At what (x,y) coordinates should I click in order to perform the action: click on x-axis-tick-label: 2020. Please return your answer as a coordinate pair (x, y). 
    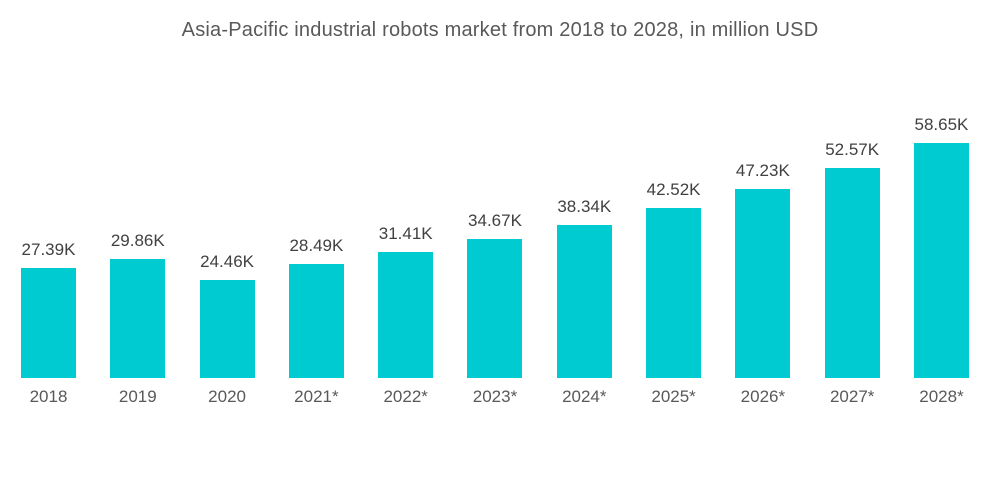
    Looking at the image, I should click on (227, 396).